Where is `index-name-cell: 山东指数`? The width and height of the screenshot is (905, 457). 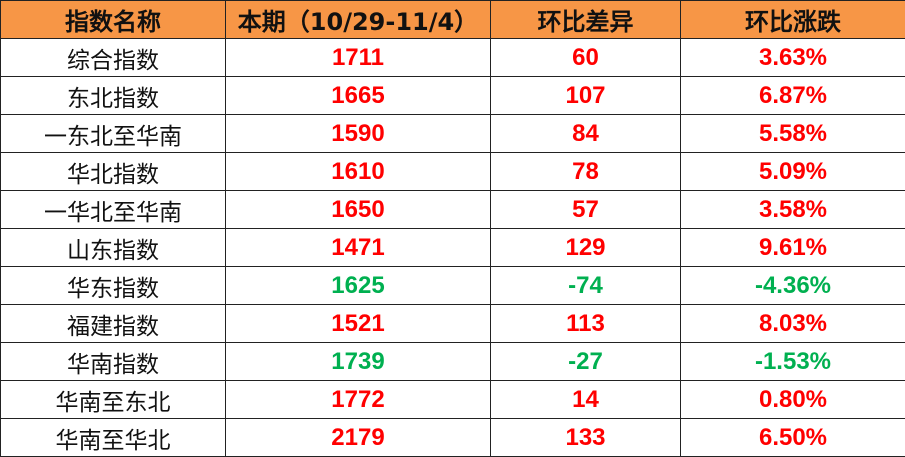 index-name-cell: 山东指数 is located at coordinates (113, 247).